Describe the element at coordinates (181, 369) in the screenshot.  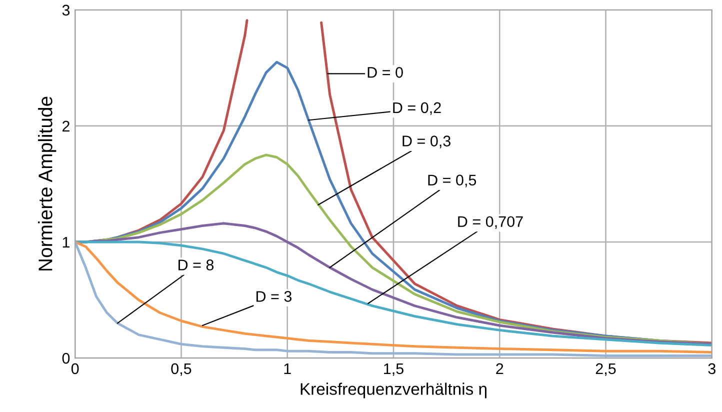
I see `x-tick-label: 0,5` at that location.